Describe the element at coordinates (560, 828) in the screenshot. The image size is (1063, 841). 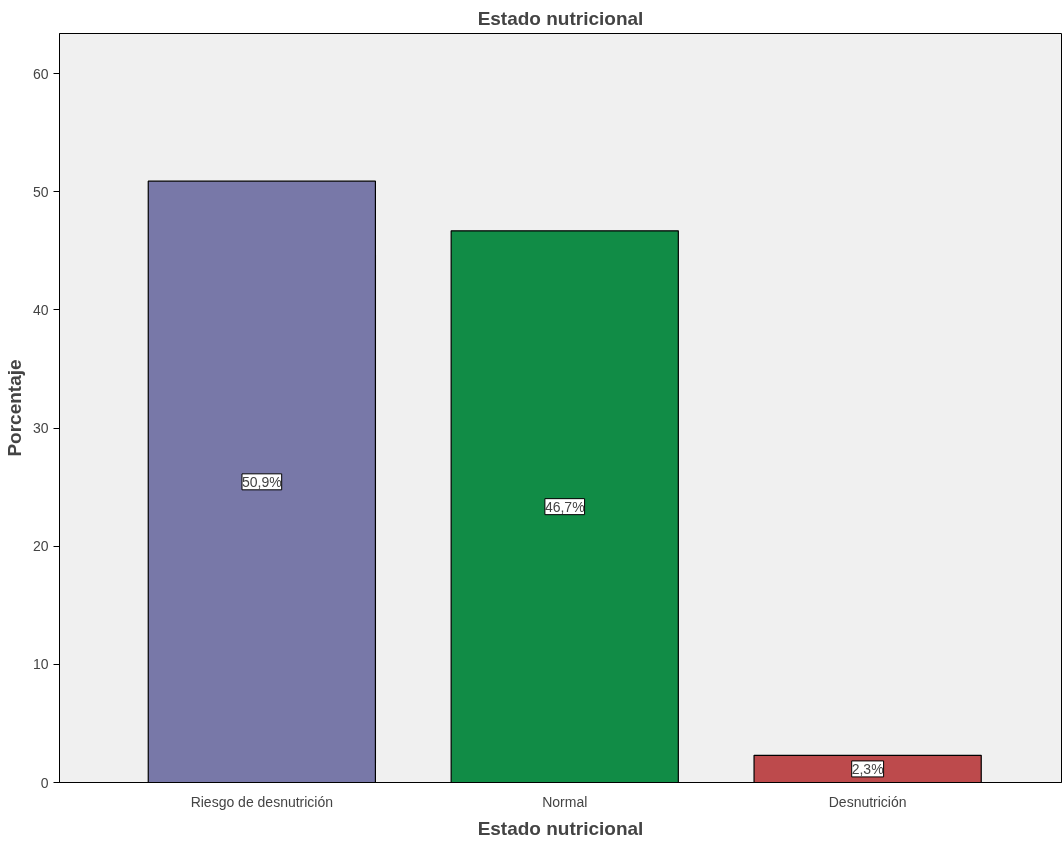
I see `x-axis-title: Estado nutricional` at that location.